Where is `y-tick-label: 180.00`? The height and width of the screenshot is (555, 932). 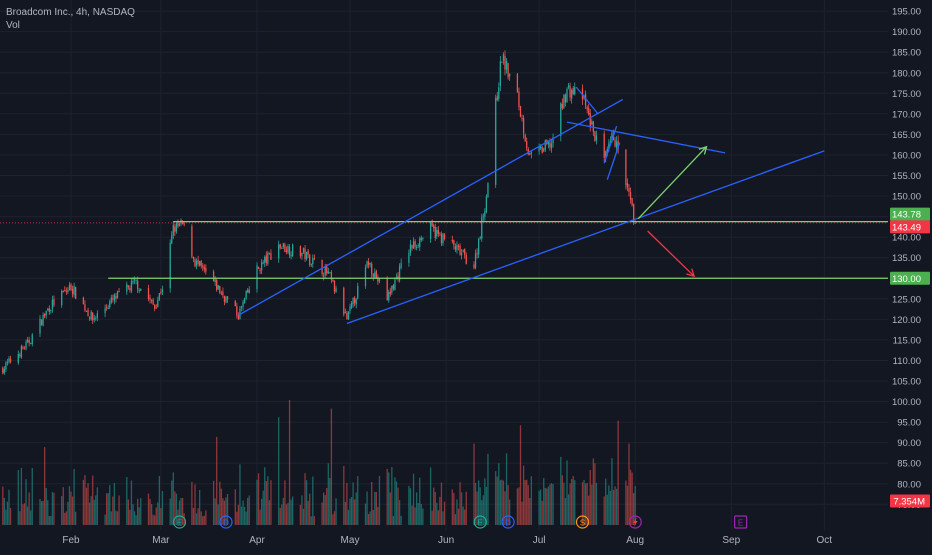
y-tick-label: 180.00 is located at coordinates (906, 73).